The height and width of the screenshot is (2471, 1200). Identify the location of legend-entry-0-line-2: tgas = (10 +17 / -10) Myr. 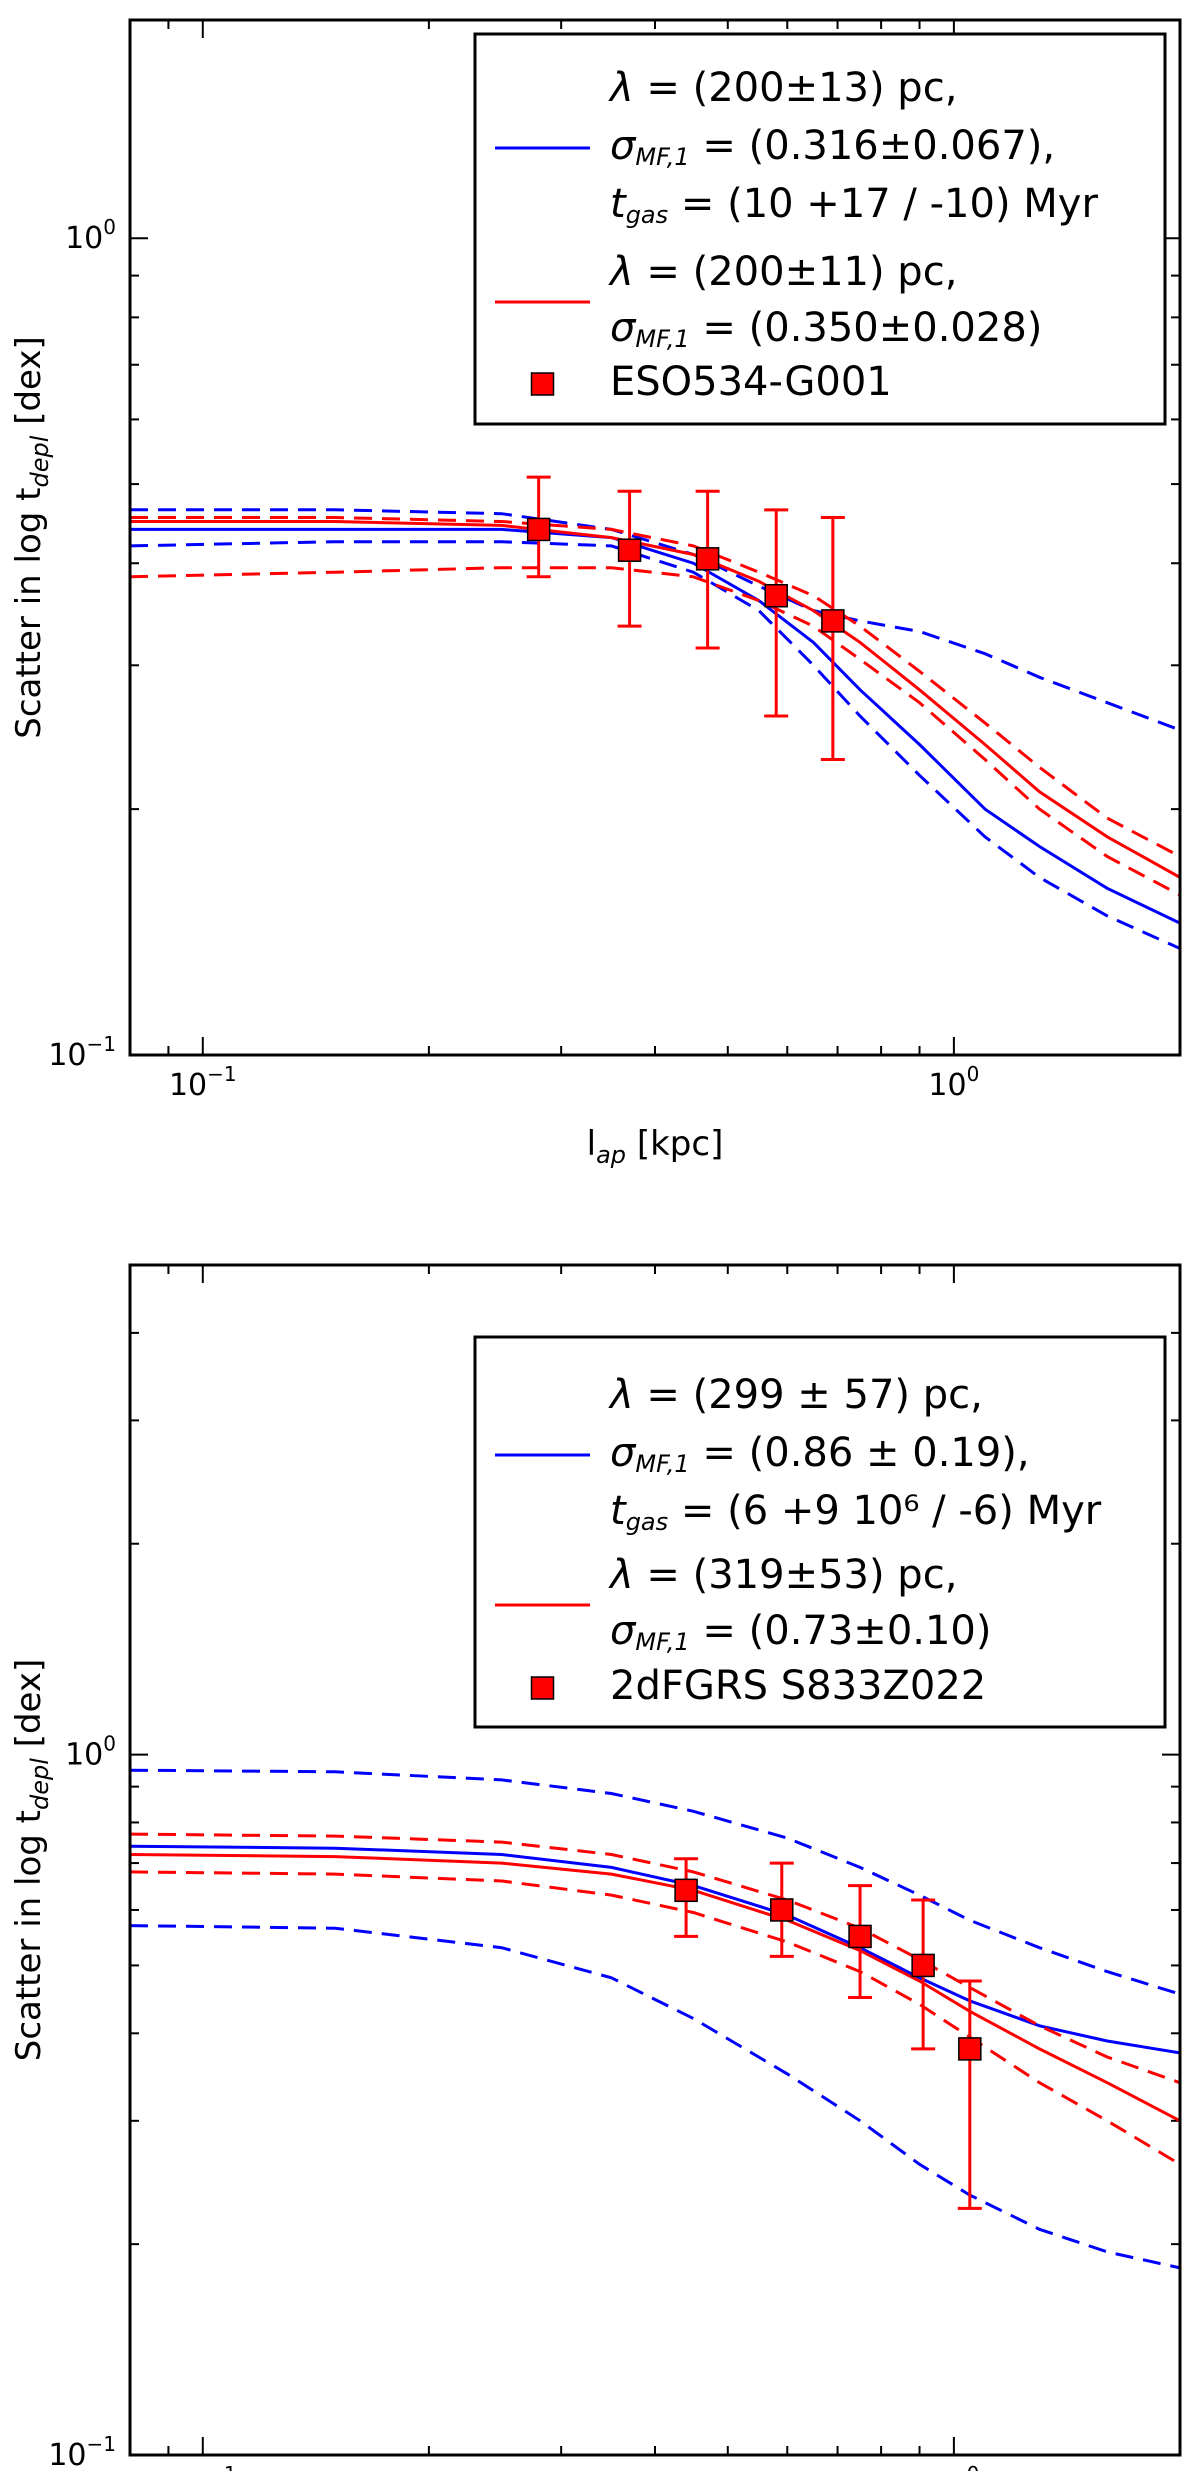
(854, 205).